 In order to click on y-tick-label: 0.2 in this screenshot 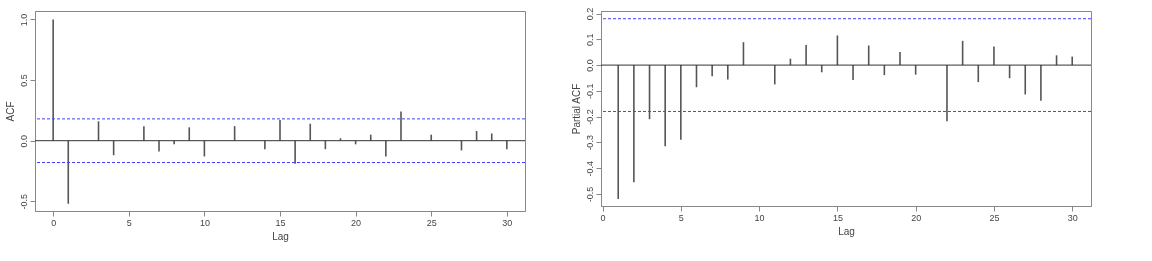, I will do `click(589, 14)`.